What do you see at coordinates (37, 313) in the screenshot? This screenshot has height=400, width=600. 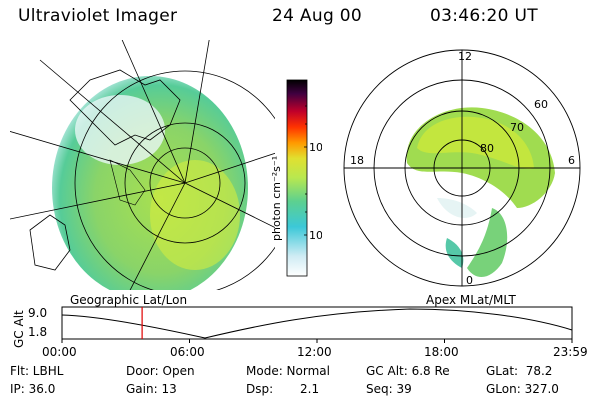 I see `timeline-ytick-top: 9.0` at bounding box center [37, 313].